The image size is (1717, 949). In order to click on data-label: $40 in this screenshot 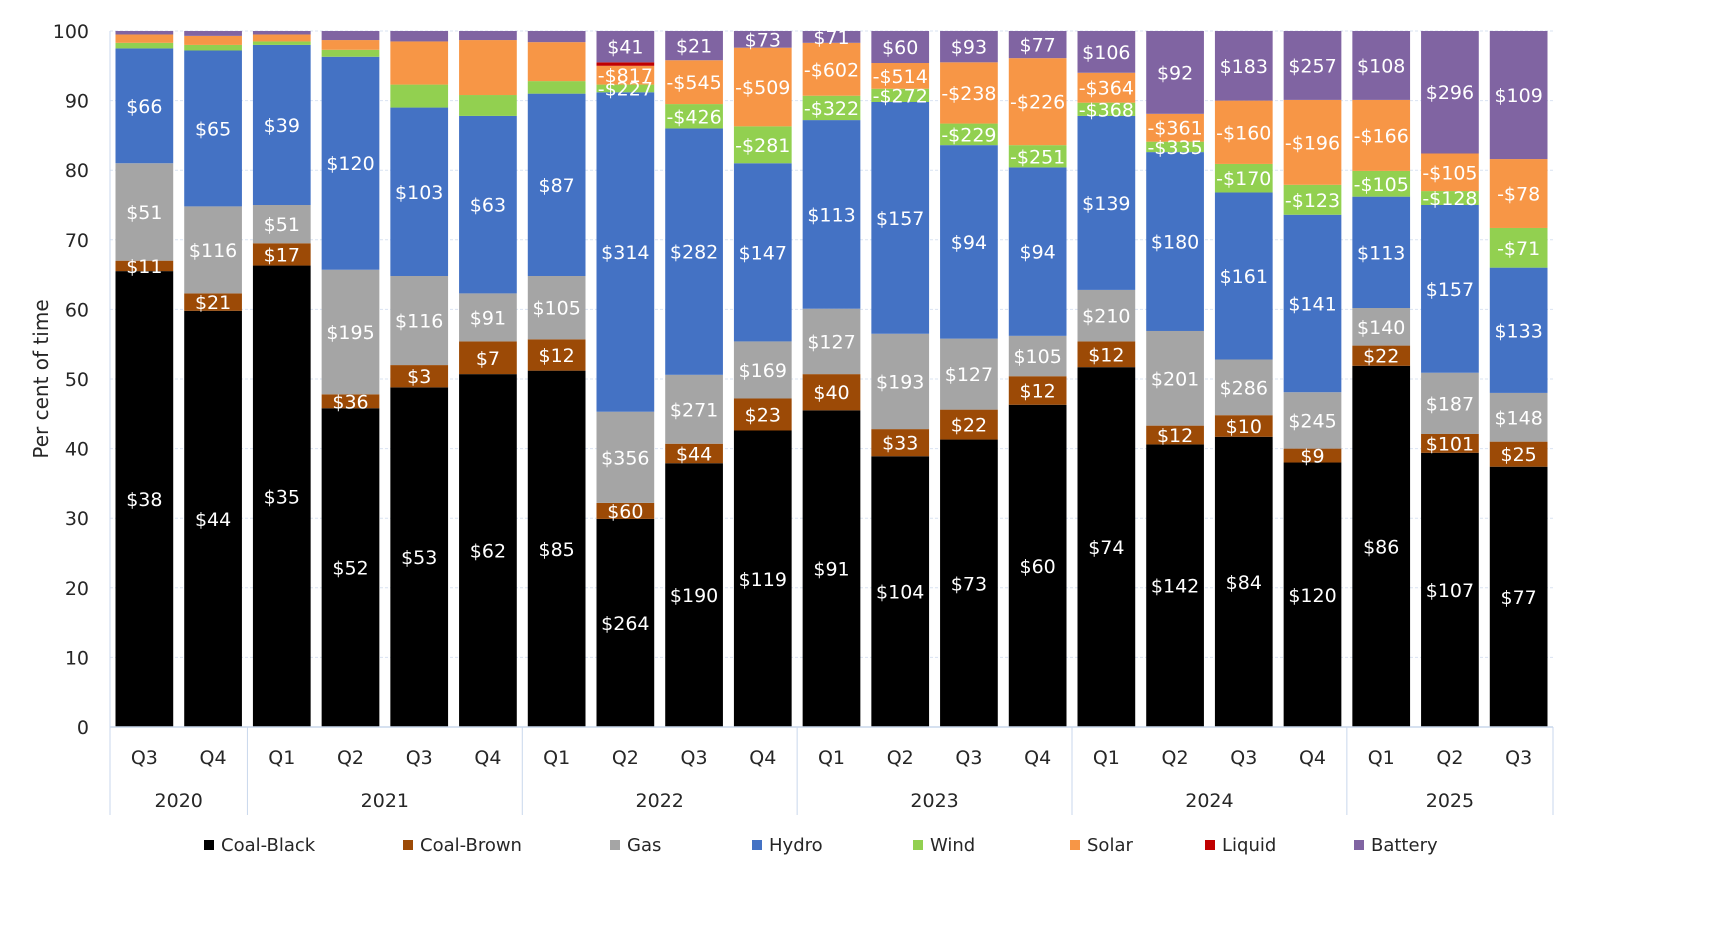, I will do `click(831, 393)`.